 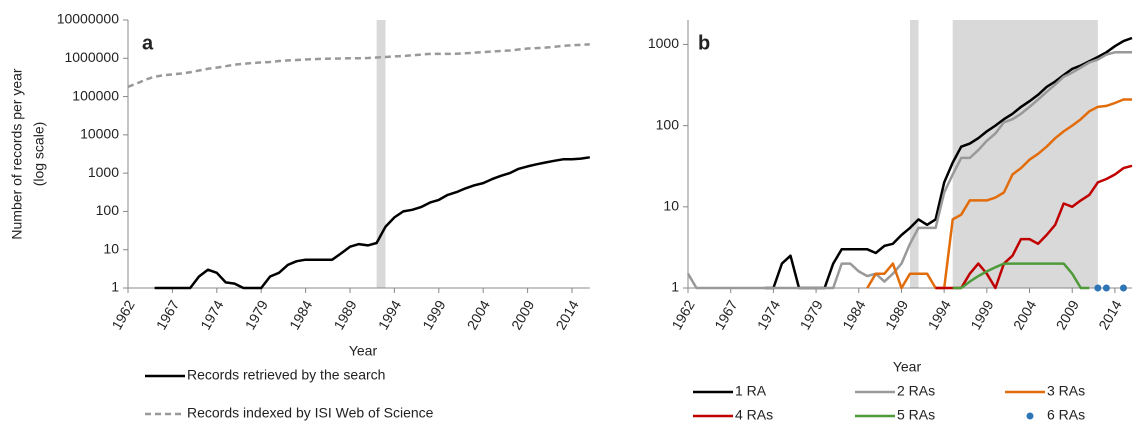 What do you see at coordinates (704, 43) in the screenshot?
I see `panel-label: b` at bounding box center [704, 43].